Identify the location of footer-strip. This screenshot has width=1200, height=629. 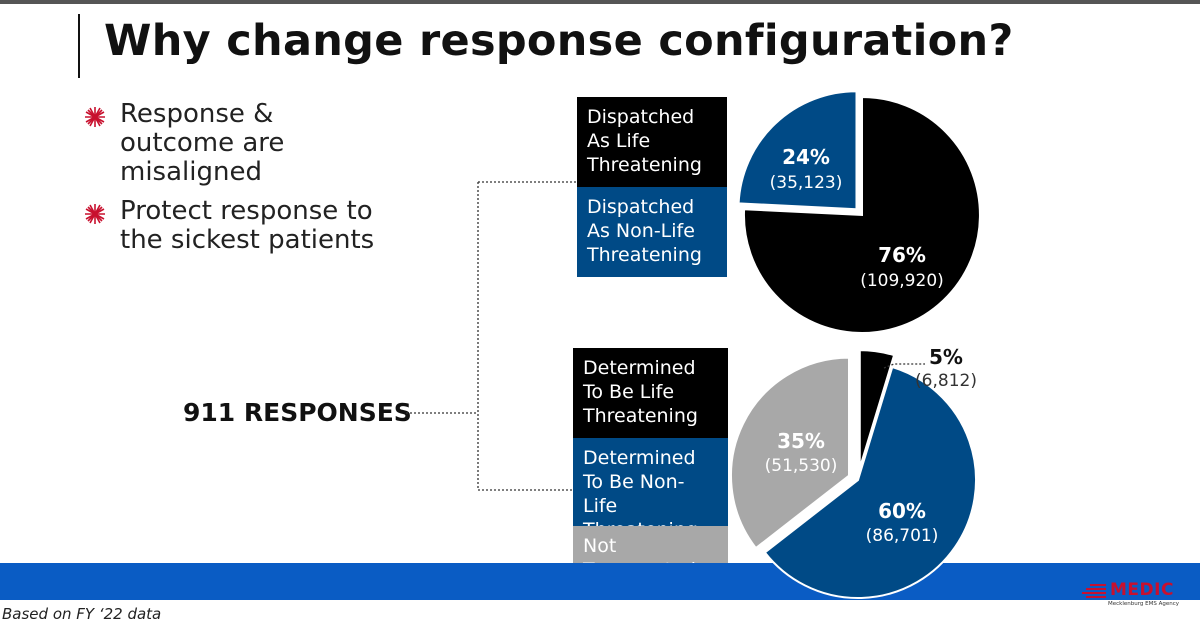
(600, 614).